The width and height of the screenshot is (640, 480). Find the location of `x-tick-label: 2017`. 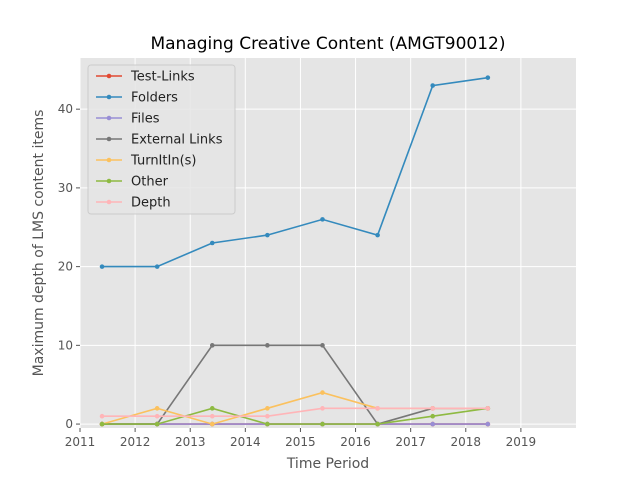

x-tick-label: 2017 is located at coordinates (410, 442).